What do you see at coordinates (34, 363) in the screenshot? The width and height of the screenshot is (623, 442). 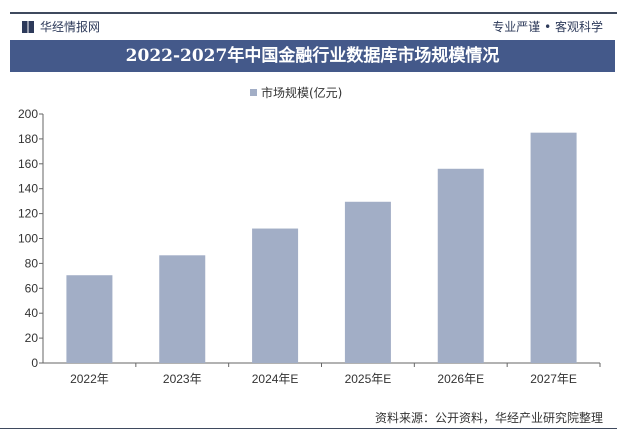 I see `y-tick-label: 0` at bounding box center [34, 363].